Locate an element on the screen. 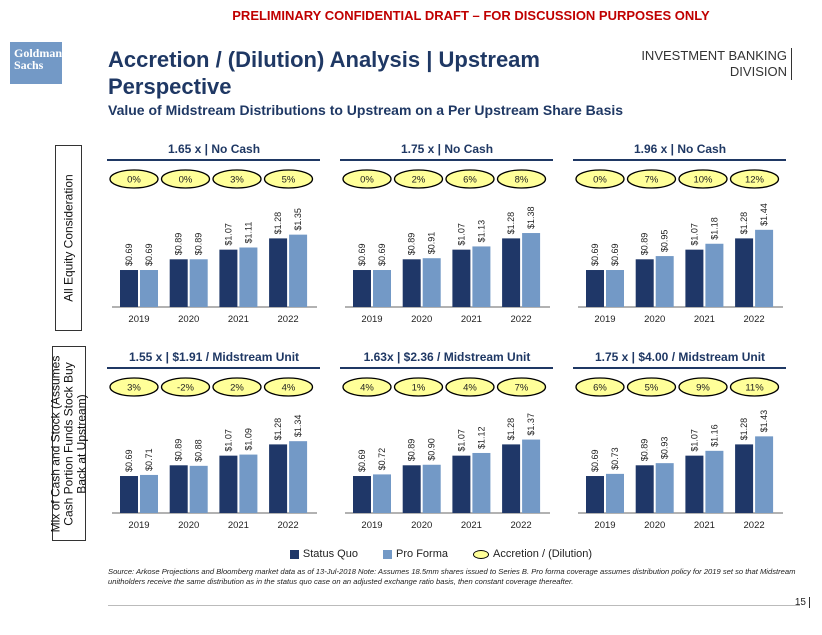 The image size is (822, 635). accretion-label: 12% is located at coordinates (755, 180).